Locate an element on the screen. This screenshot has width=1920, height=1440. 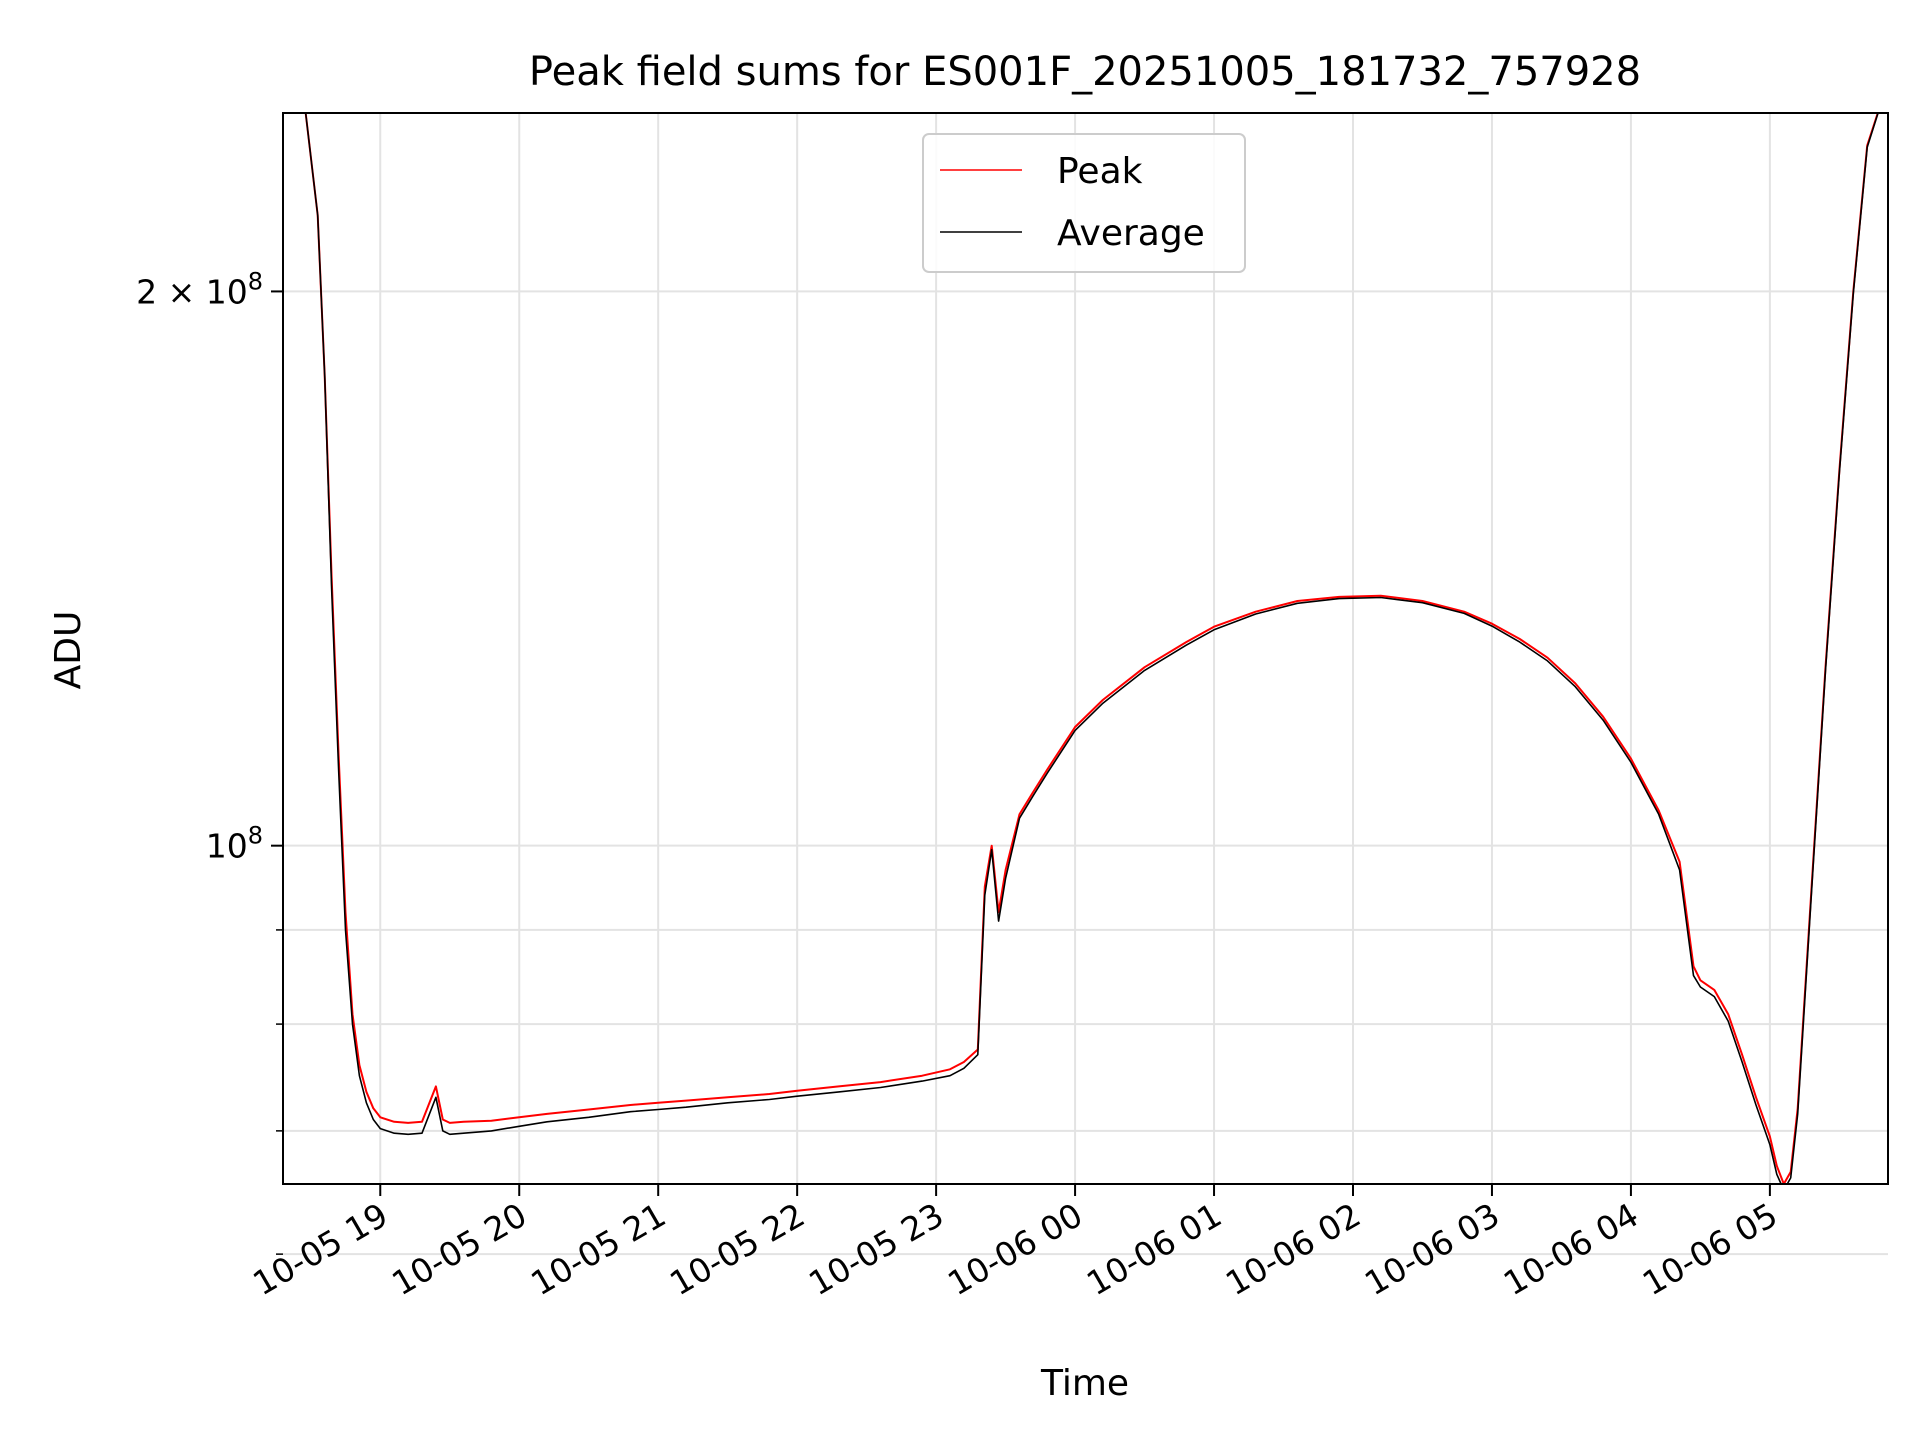
x-tick-label: 10-05 22 is located at coordinates (737, 1249).